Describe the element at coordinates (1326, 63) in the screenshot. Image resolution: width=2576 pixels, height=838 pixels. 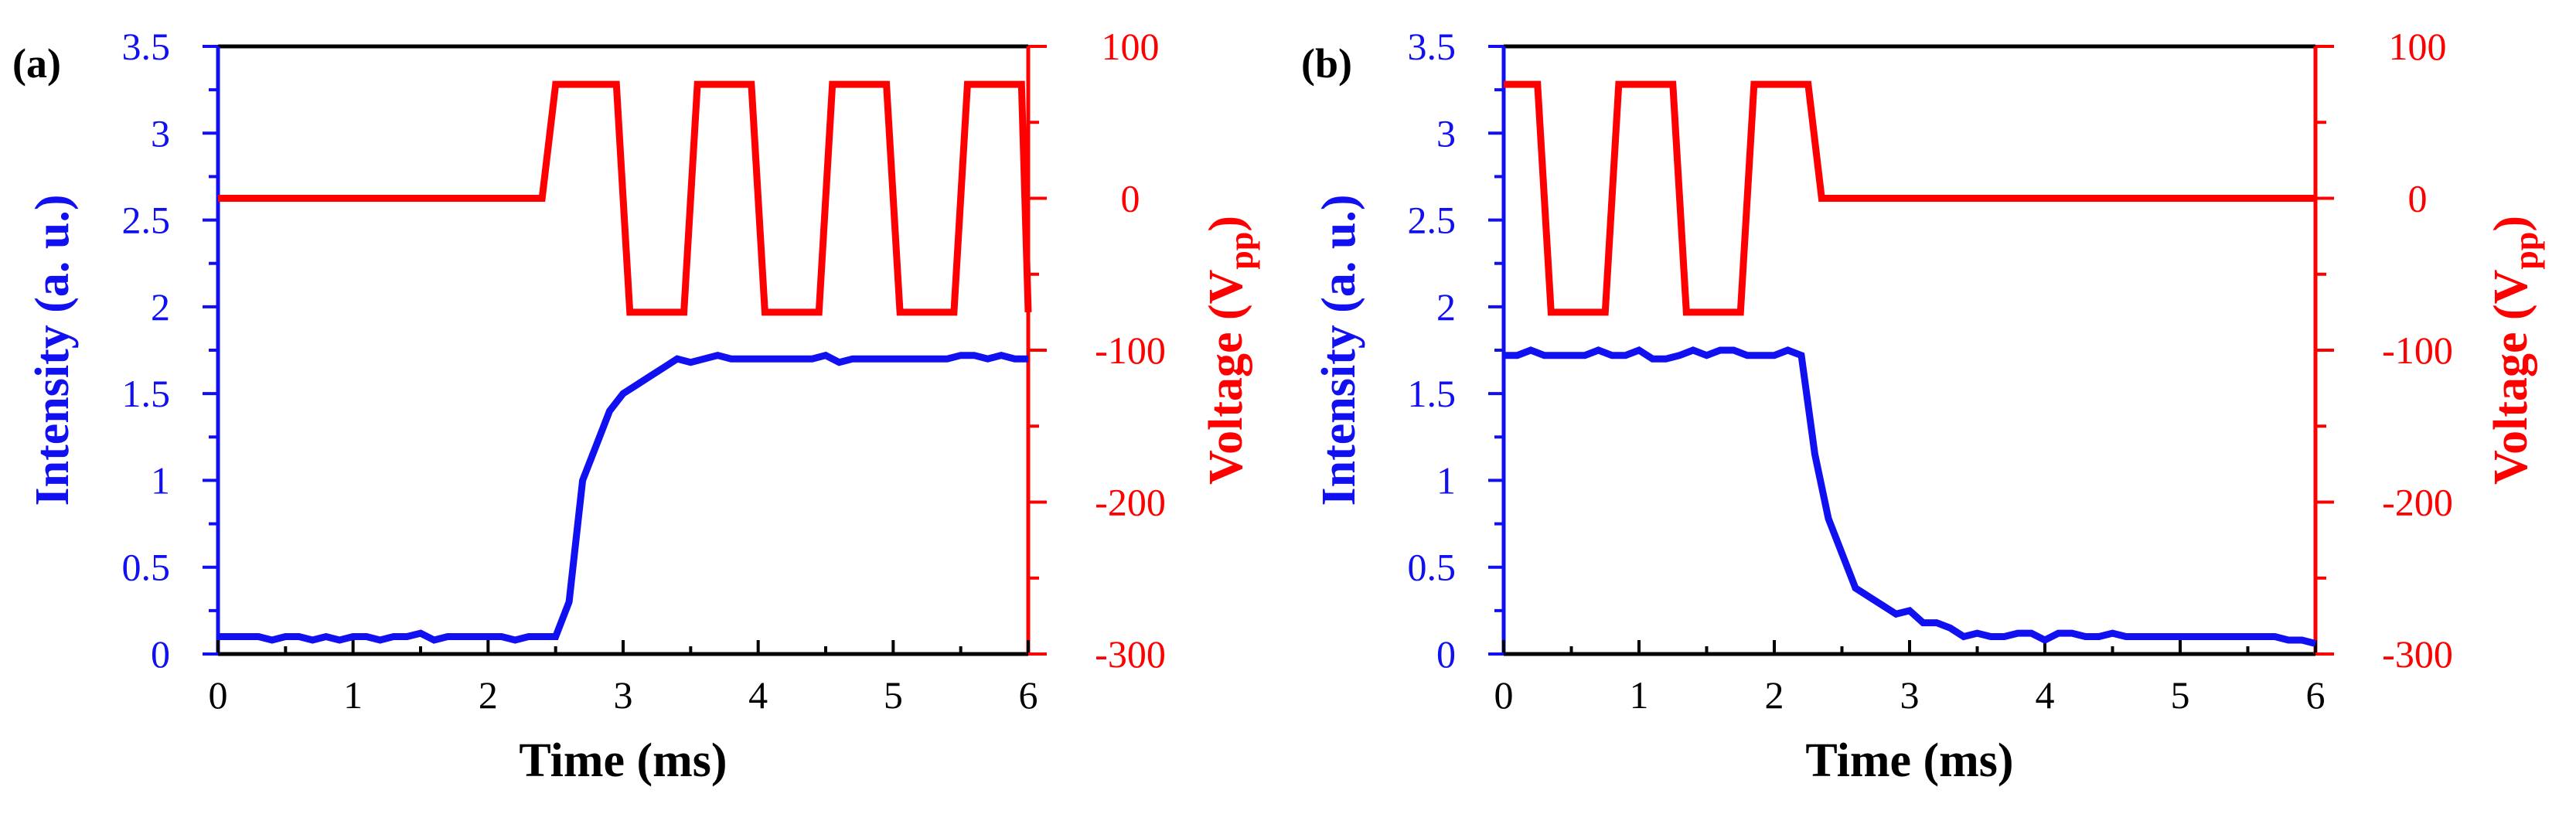
I see `panel-label: (b)` at that location.